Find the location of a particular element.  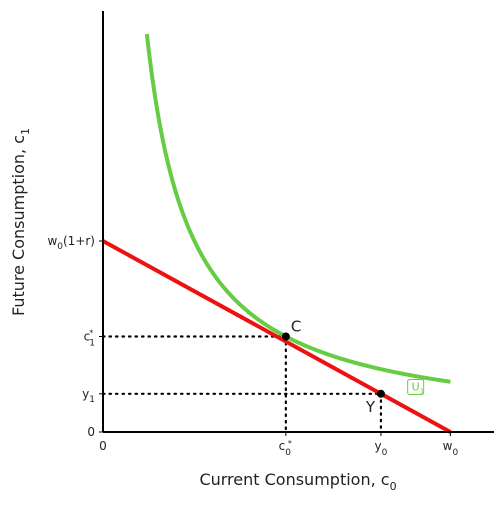

point-c is located at coordinates (285, 336).